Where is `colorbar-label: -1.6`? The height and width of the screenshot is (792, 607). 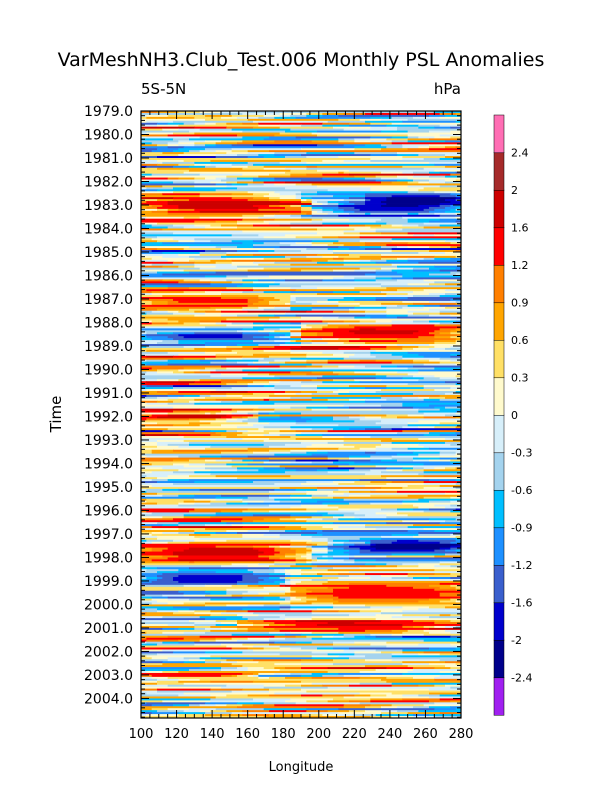 colorbar-label: -1.6 is located at coordinates (521, 603).